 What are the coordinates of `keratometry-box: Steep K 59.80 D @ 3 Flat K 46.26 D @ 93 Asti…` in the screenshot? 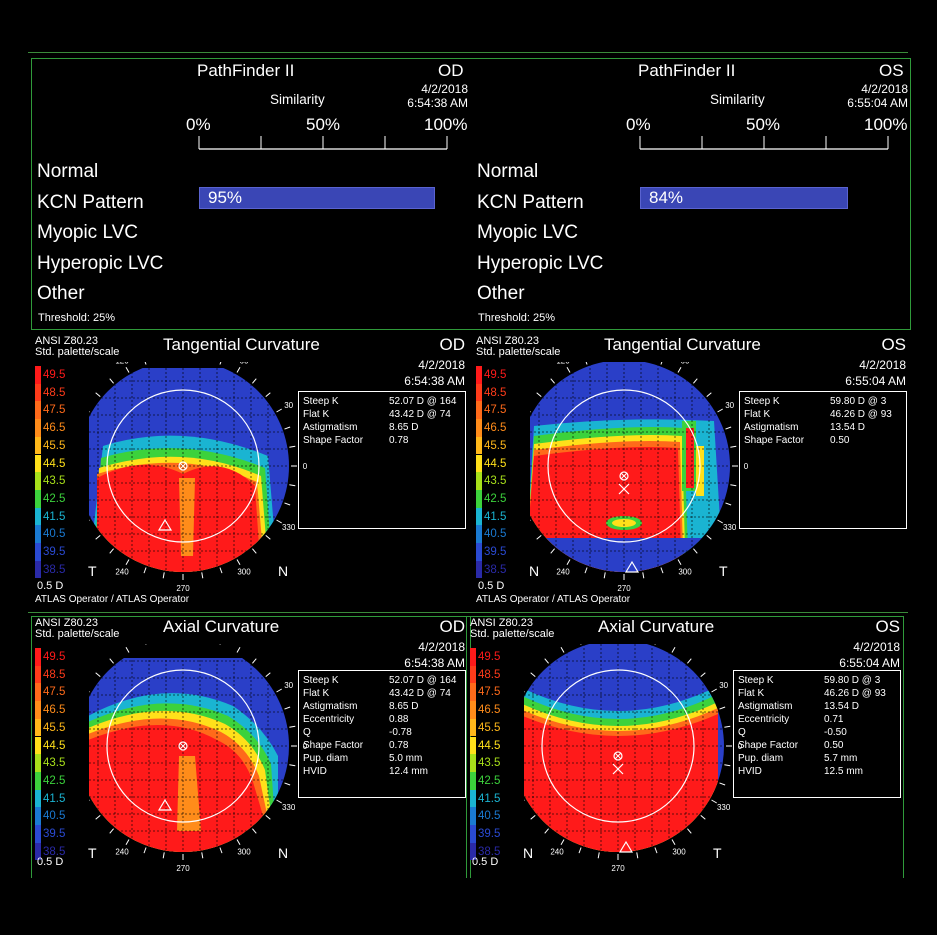 It's located at (817, 734).